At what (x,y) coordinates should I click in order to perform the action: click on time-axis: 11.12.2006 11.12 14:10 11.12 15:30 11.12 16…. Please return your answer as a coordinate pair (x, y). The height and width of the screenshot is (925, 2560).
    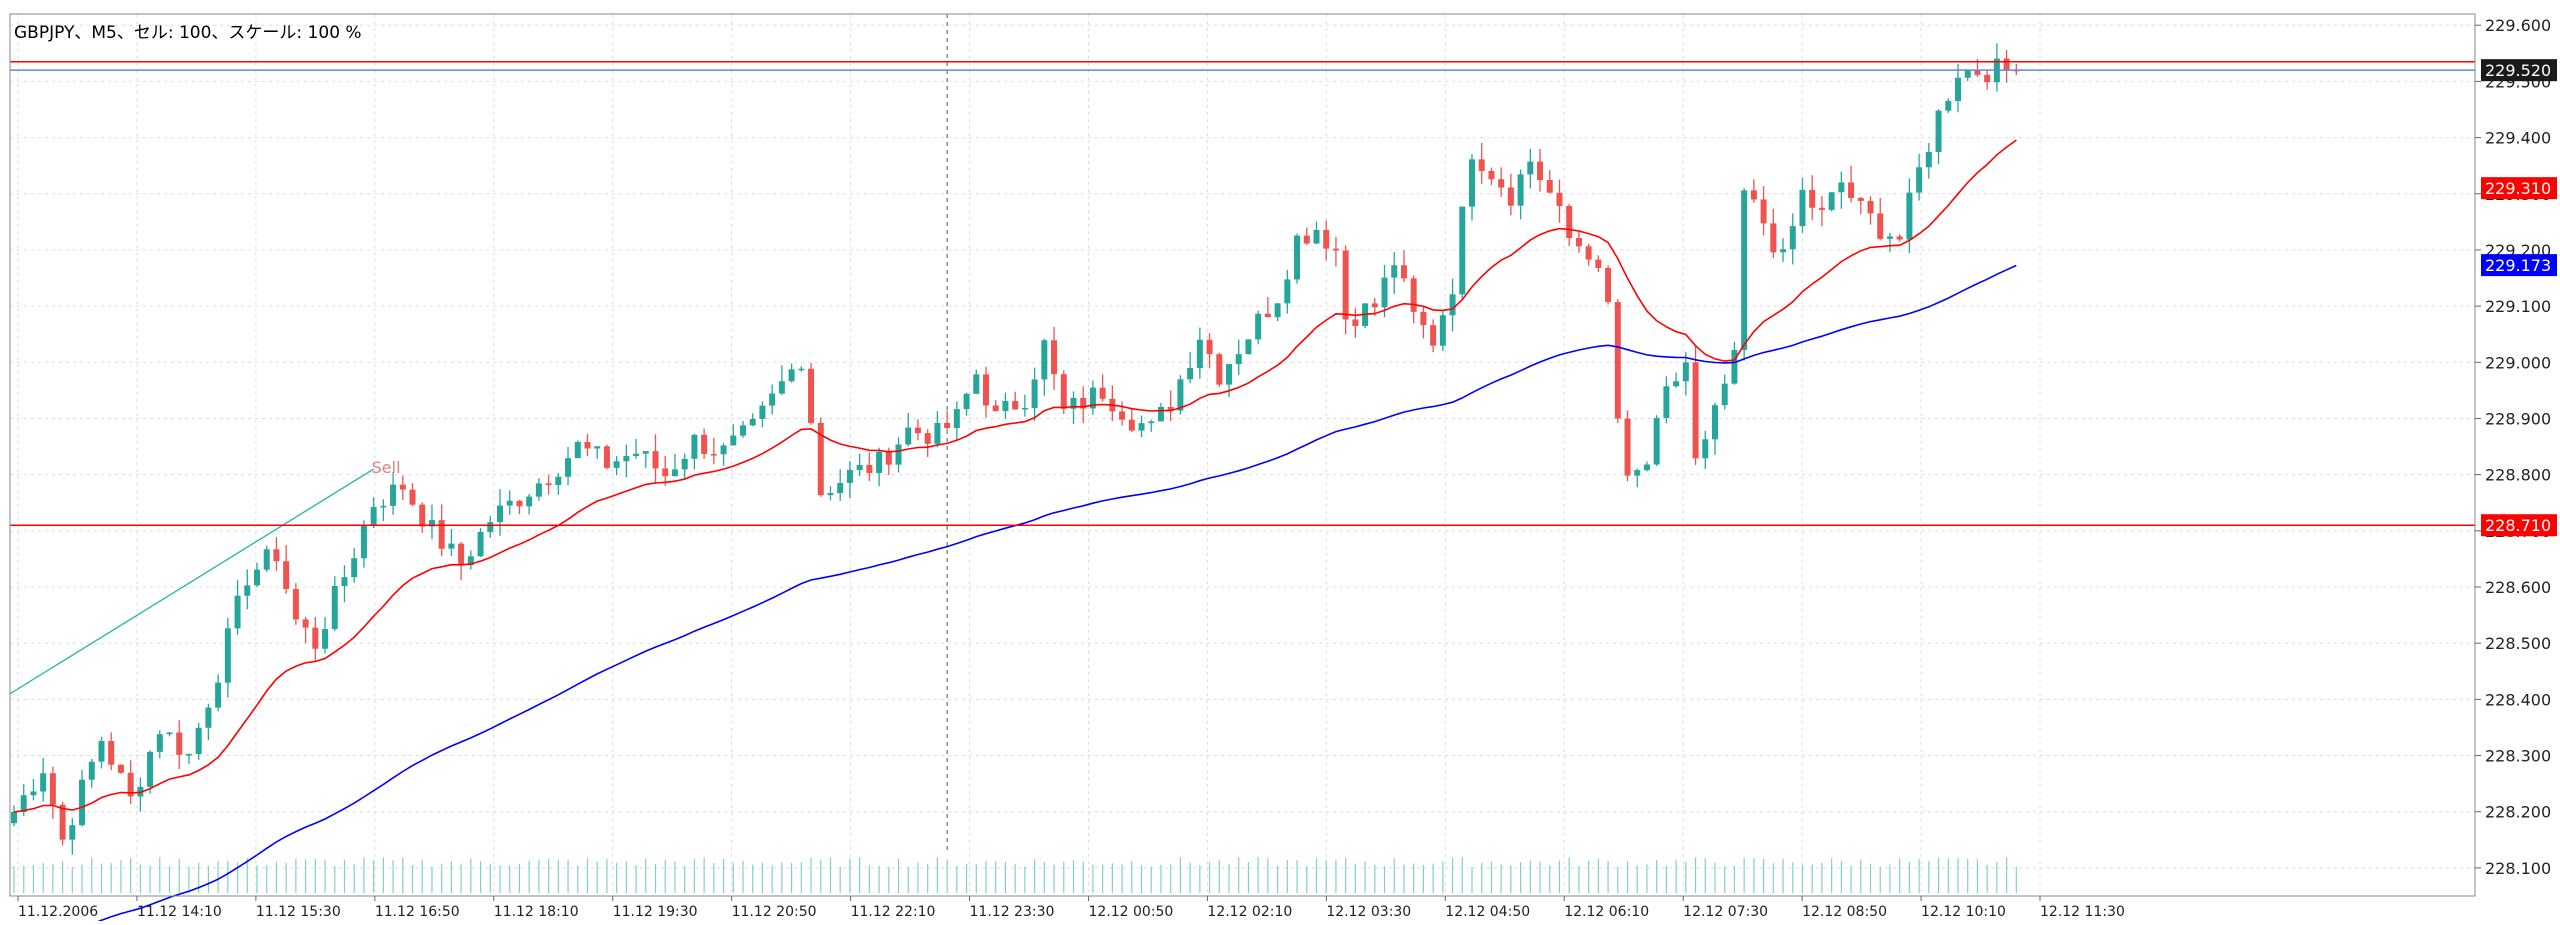
    Looking at the image, I should click on (1071, 908).